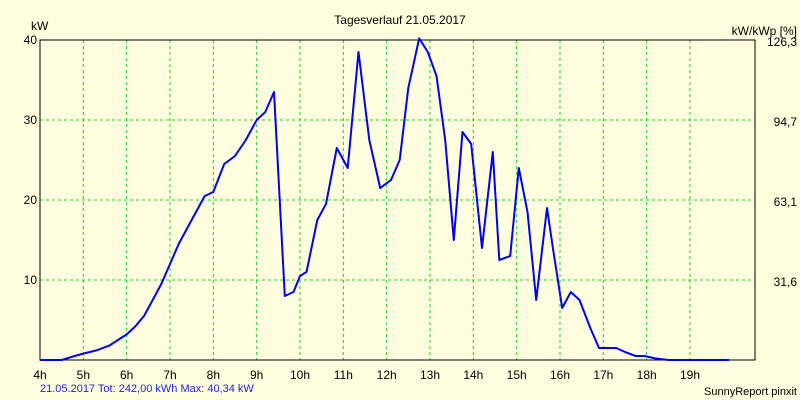  What do you see at coordinates (387, 375) in the screenshot?
I see `x-tick-label: 12h` at bounding box center [387, 375].